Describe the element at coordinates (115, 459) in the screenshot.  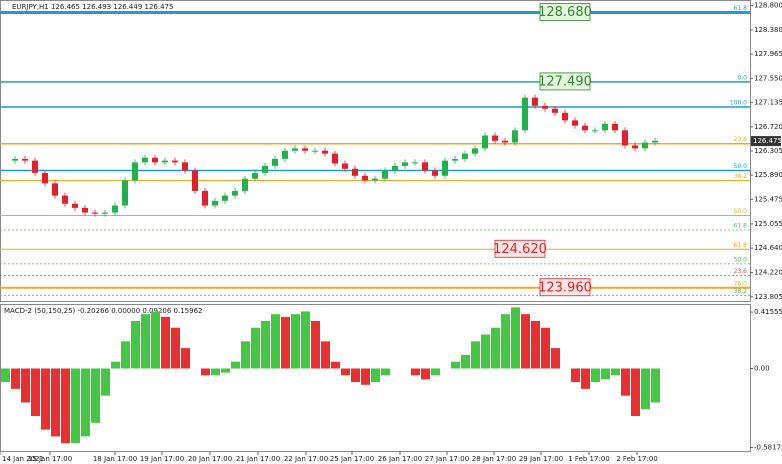
I see `x-tick-label: 18 Jan 17:00` at that location.